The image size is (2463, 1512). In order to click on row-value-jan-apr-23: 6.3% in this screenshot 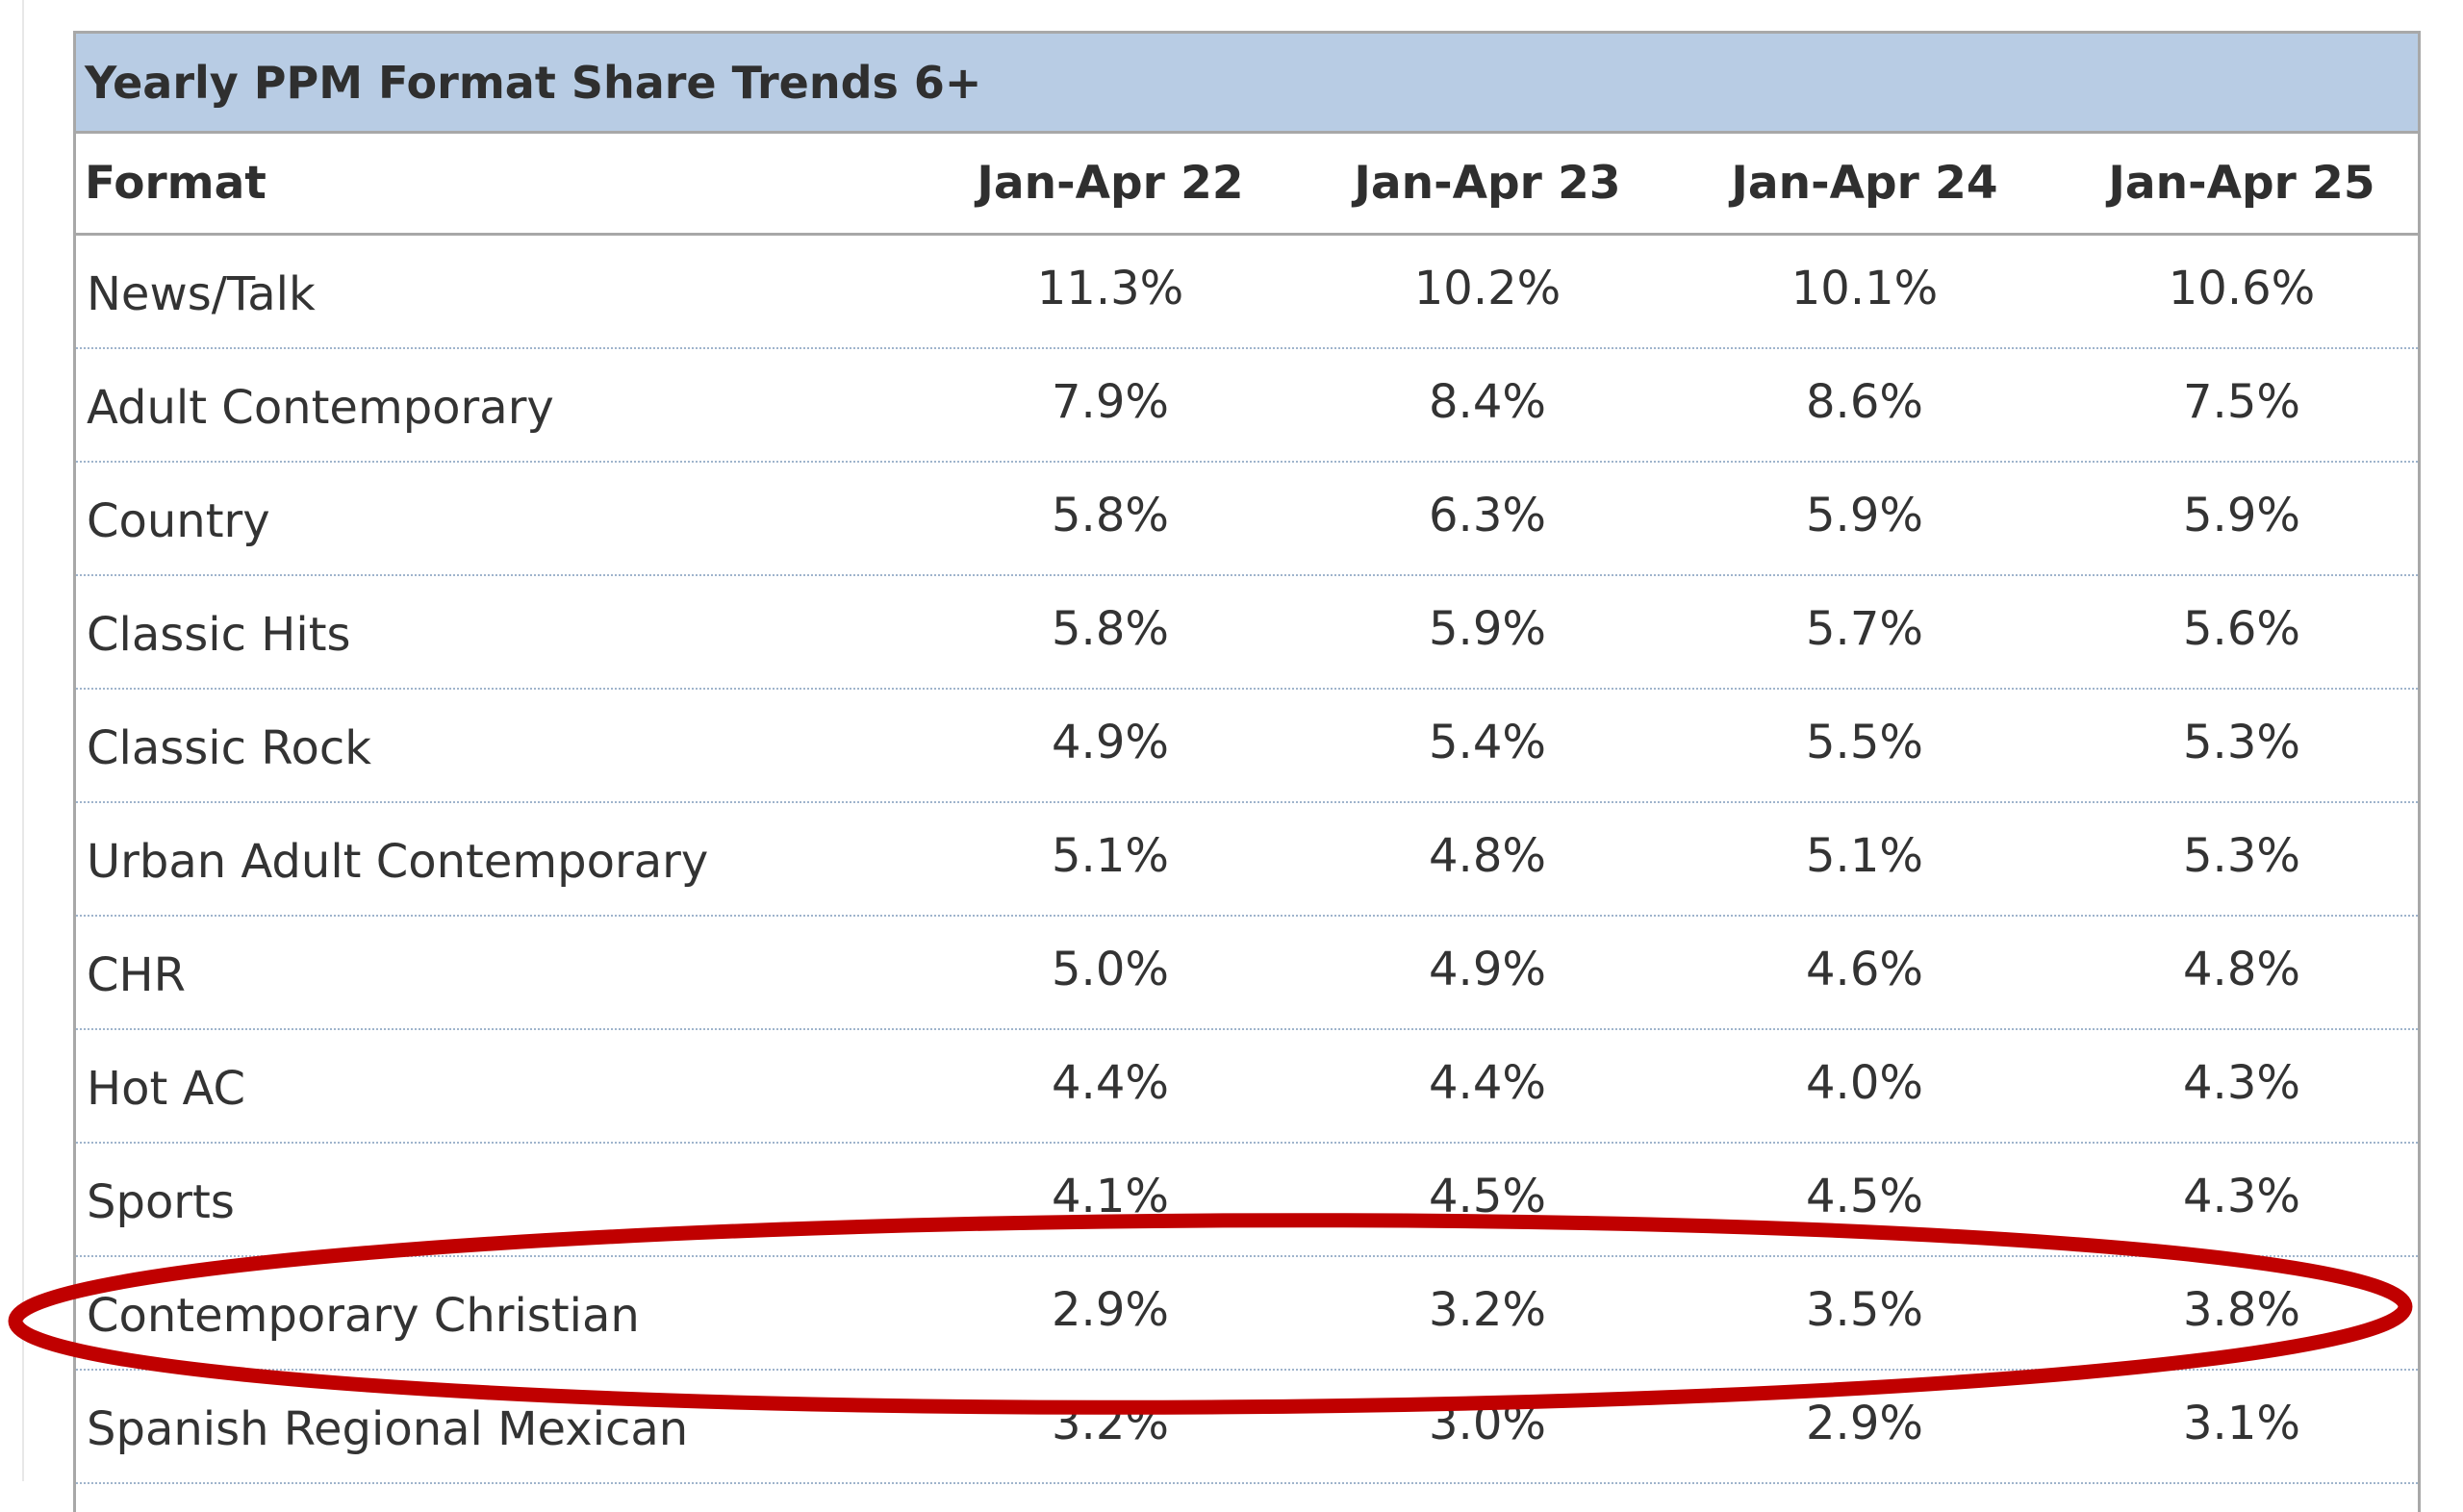, I will do `click(1487, 516)`.